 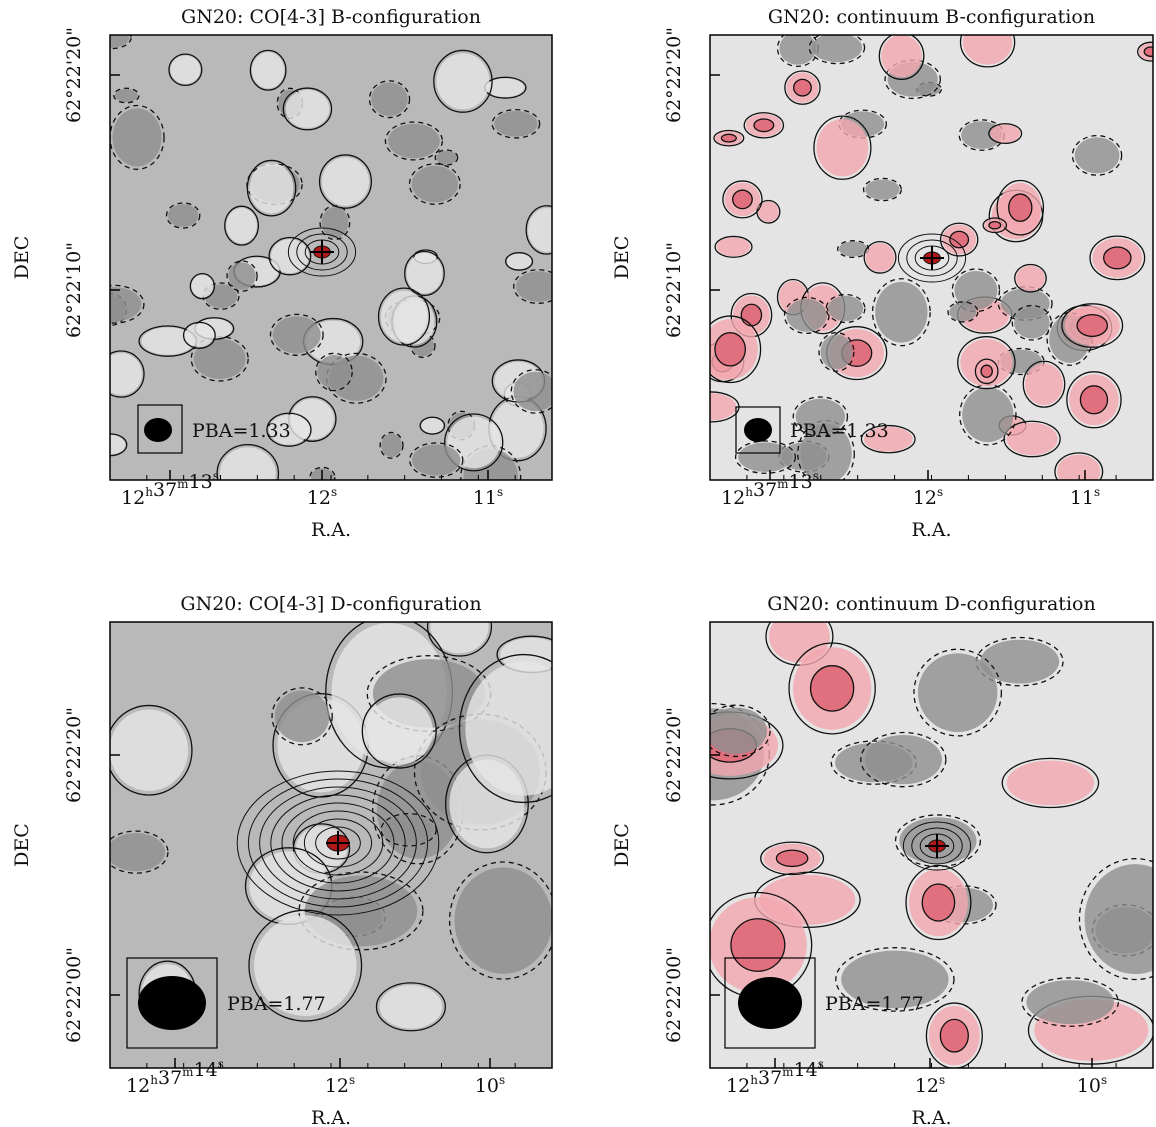 What do you see at coordinates (22, 845) in the screenshot?
I see `y-axis-label: DEC` at bounding box center [22, 845].